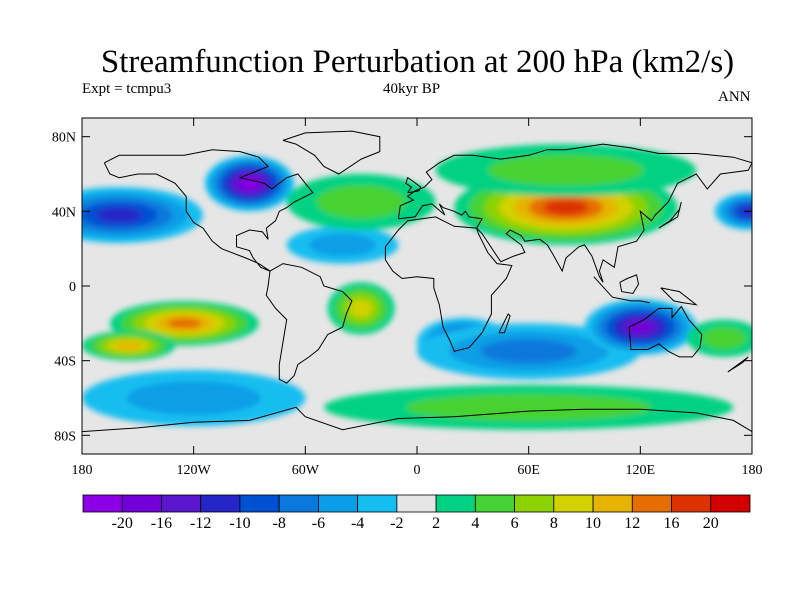 The width and height of the screenshot is (800, 600). Describe the element at coordinates (64, 212) in the screenshot. I see `y-tick-label: 40N` at that location.